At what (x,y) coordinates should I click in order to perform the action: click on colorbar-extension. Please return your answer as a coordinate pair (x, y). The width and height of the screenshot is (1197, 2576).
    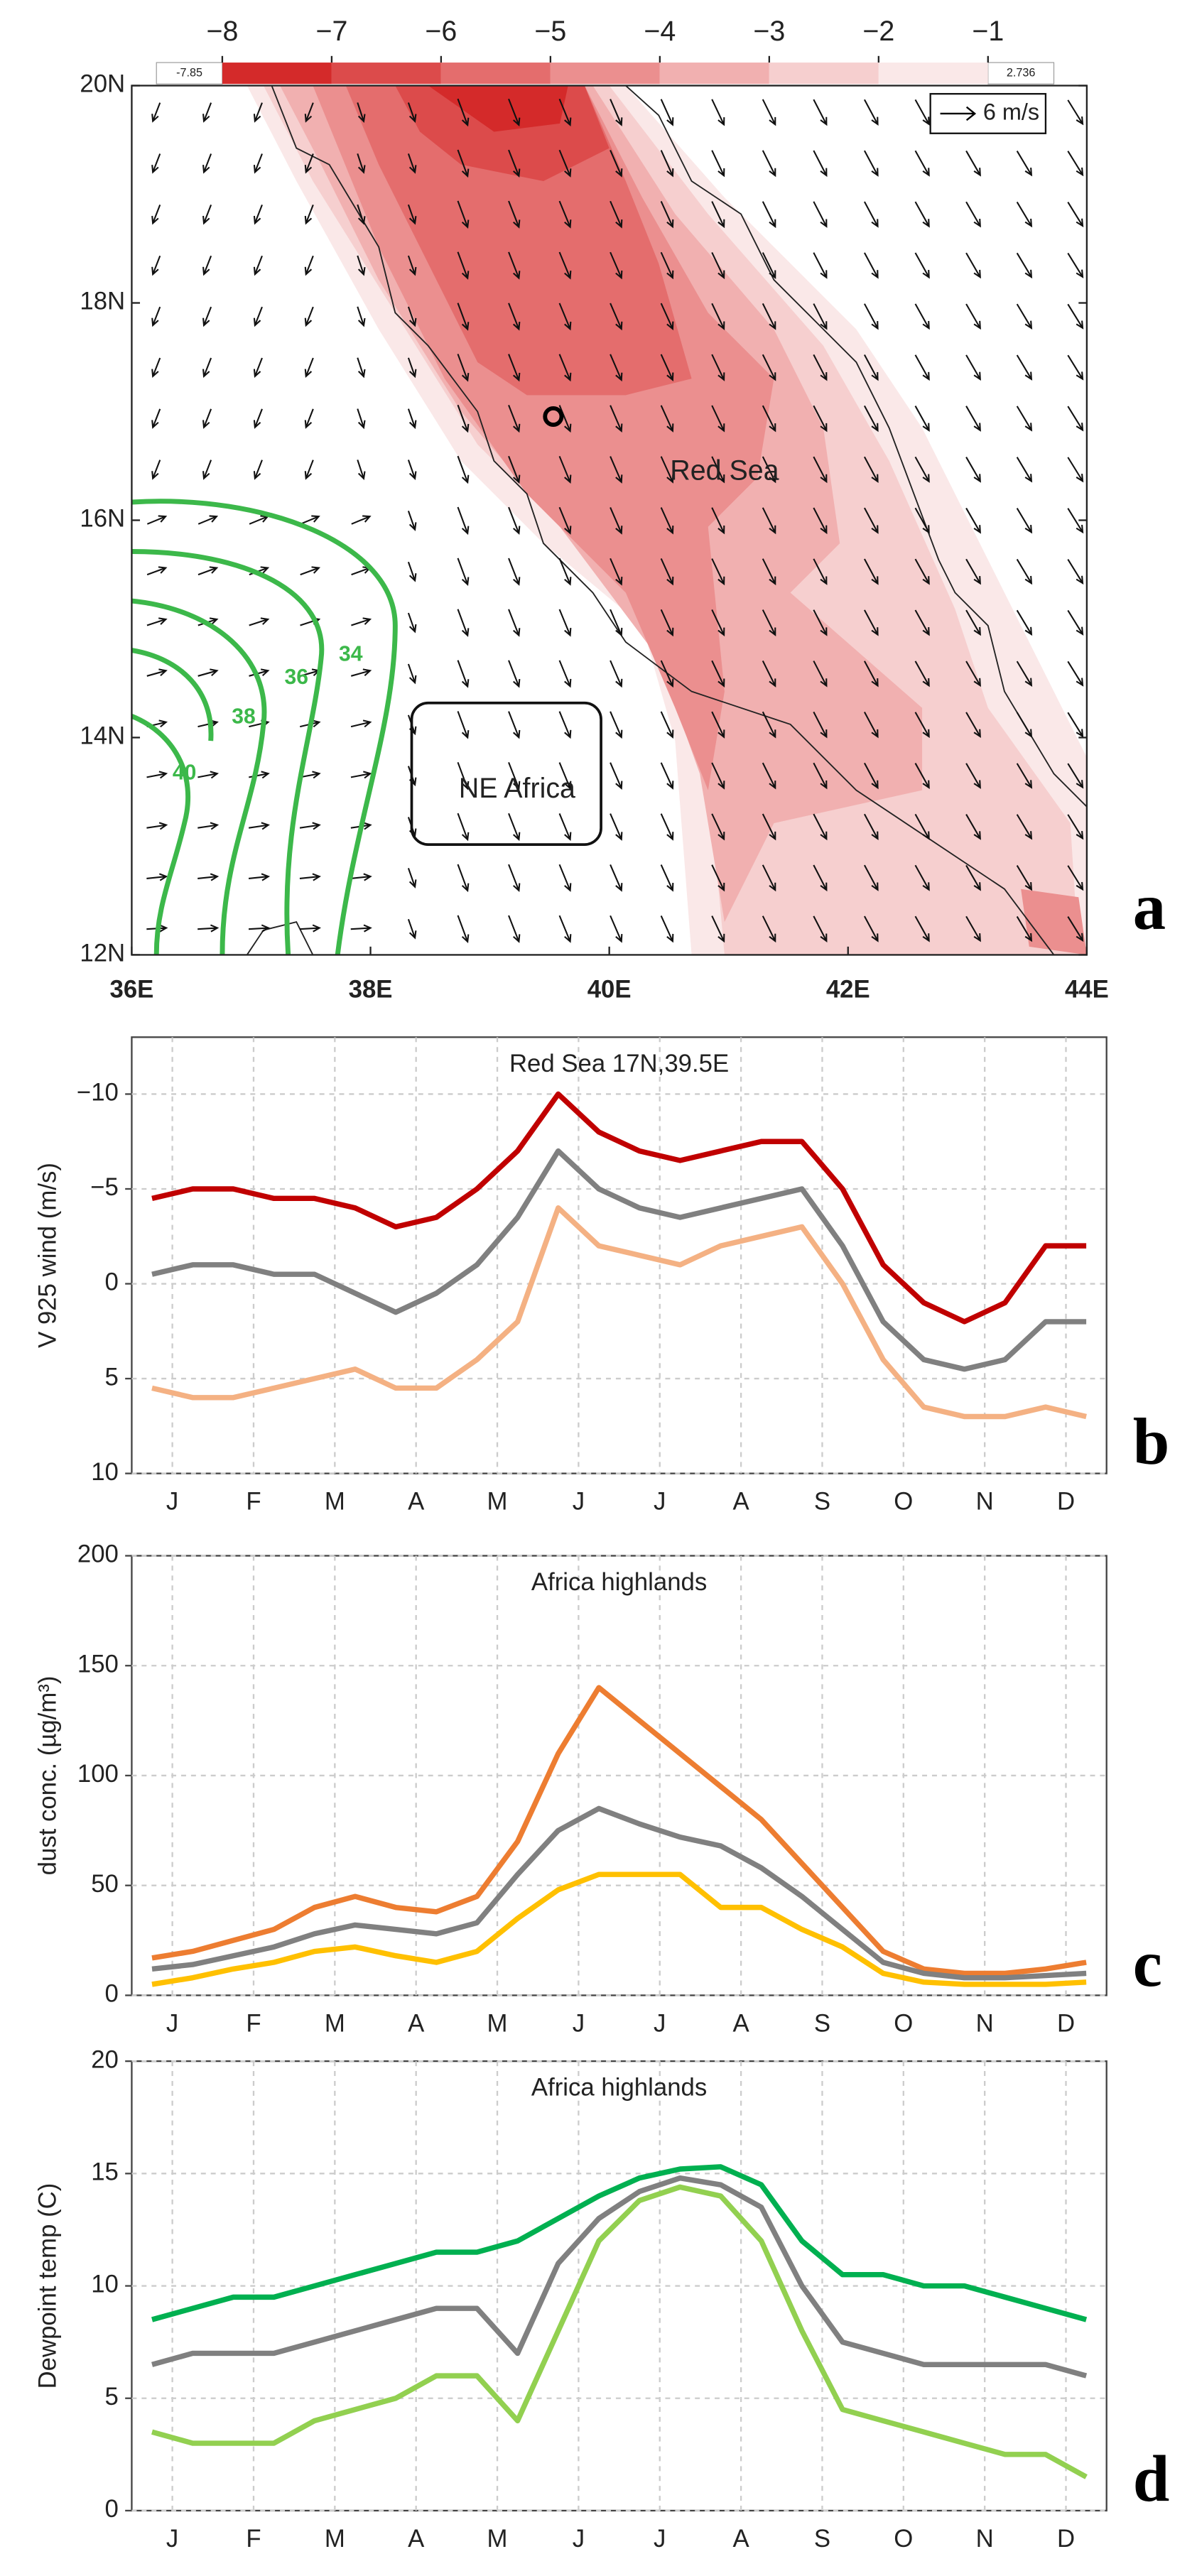
    Looking at the image, I should click on (190, 73).